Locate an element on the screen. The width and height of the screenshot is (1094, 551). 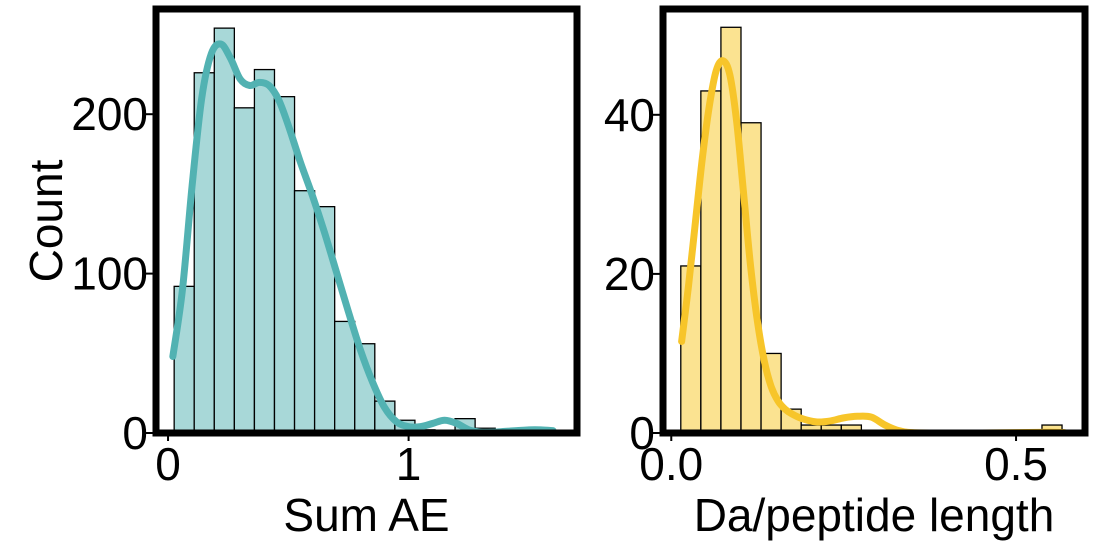
x-tick-label: 1 is located at coordinates (409, 464).